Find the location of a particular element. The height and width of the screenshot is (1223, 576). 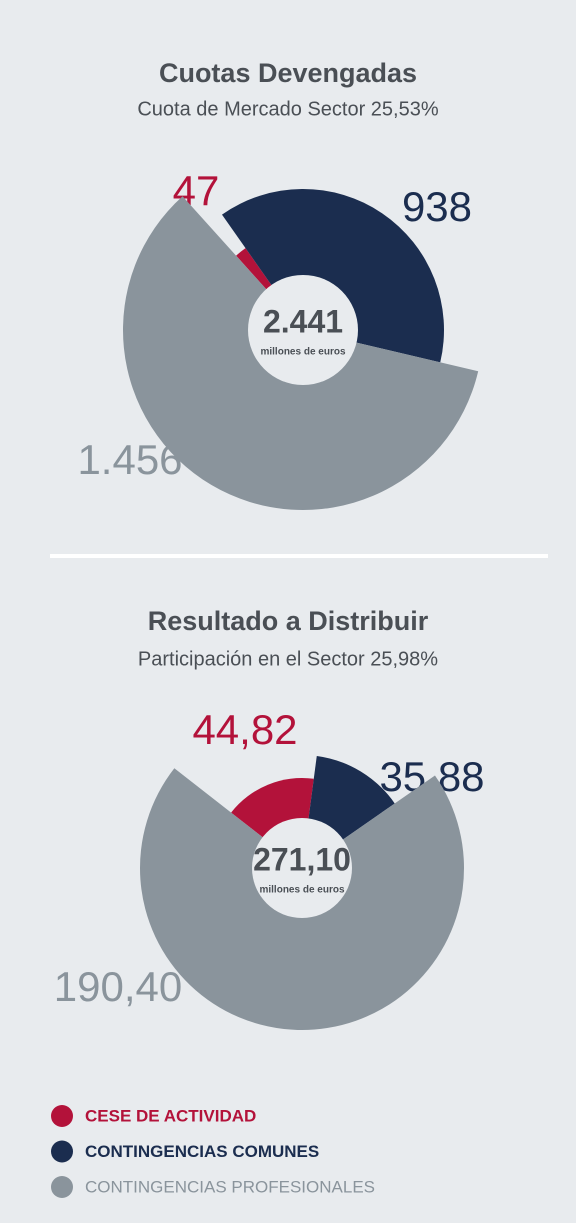

center-total: 2.441 is located at coordinates (303, 321).